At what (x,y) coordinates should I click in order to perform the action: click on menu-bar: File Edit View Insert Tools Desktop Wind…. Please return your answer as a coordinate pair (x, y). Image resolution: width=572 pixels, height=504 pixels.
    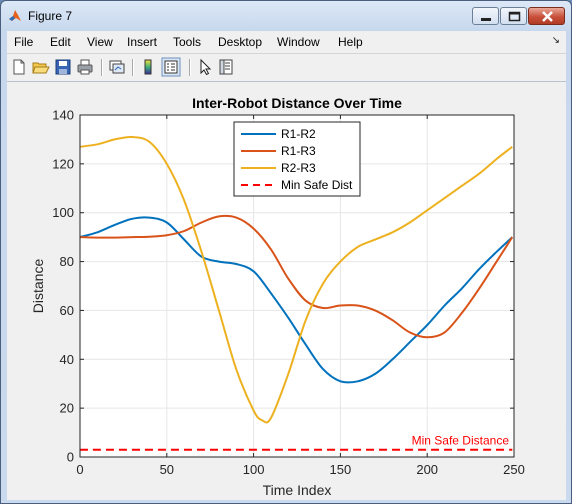
    Looking at the image, I should click on (286, 42).